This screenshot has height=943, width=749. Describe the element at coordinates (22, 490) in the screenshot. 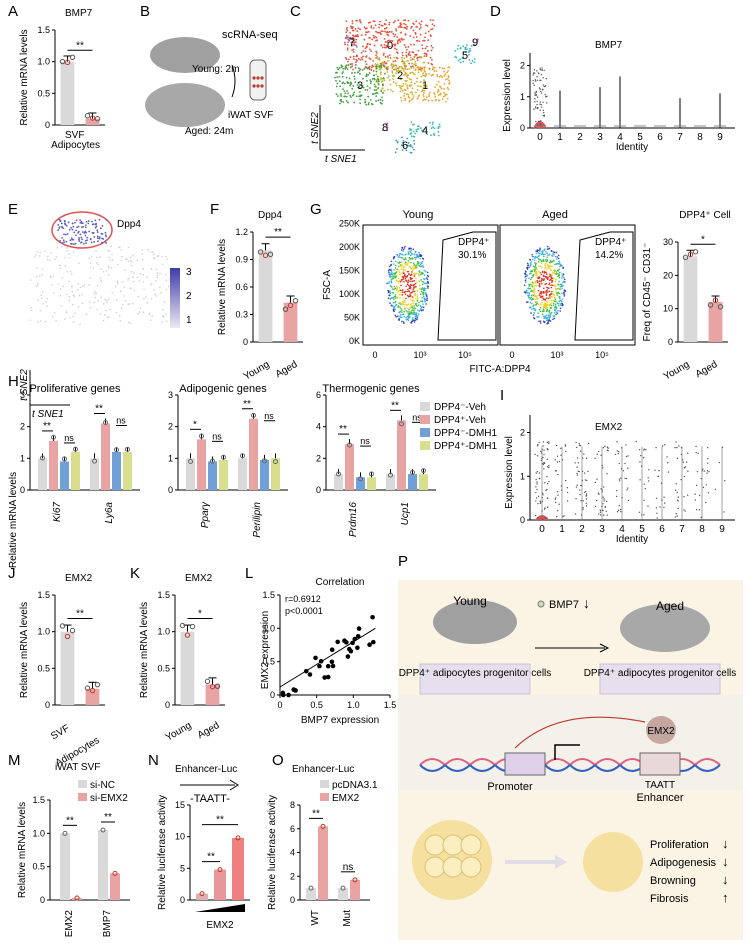

I see `panel-h-ytick-label: 0` at that location.